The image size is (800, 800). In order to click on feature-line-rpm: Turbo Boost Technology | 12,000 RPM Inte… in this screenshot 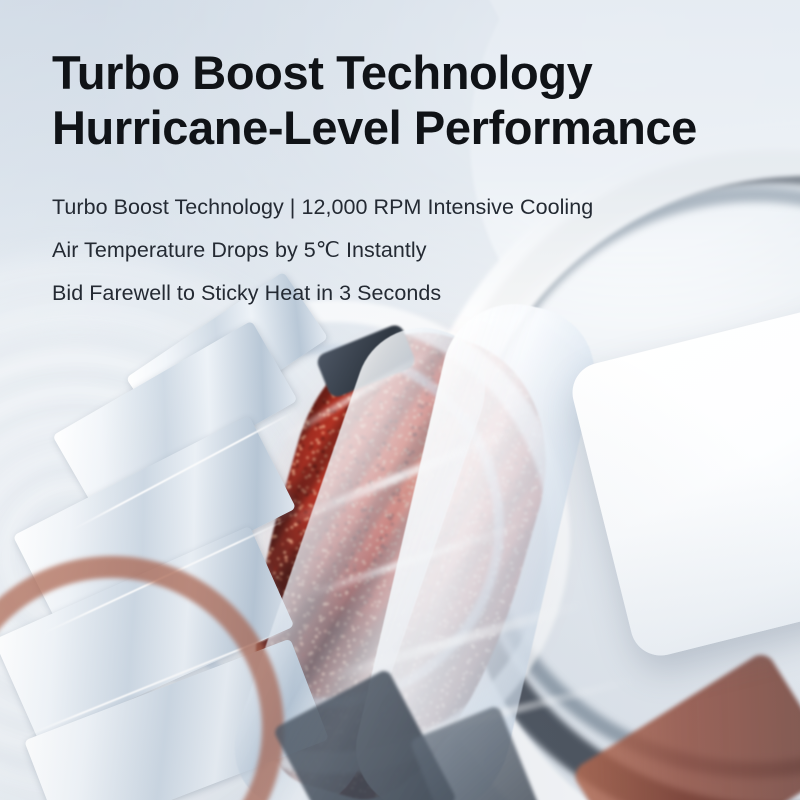, I will do `click(323, 207)`.